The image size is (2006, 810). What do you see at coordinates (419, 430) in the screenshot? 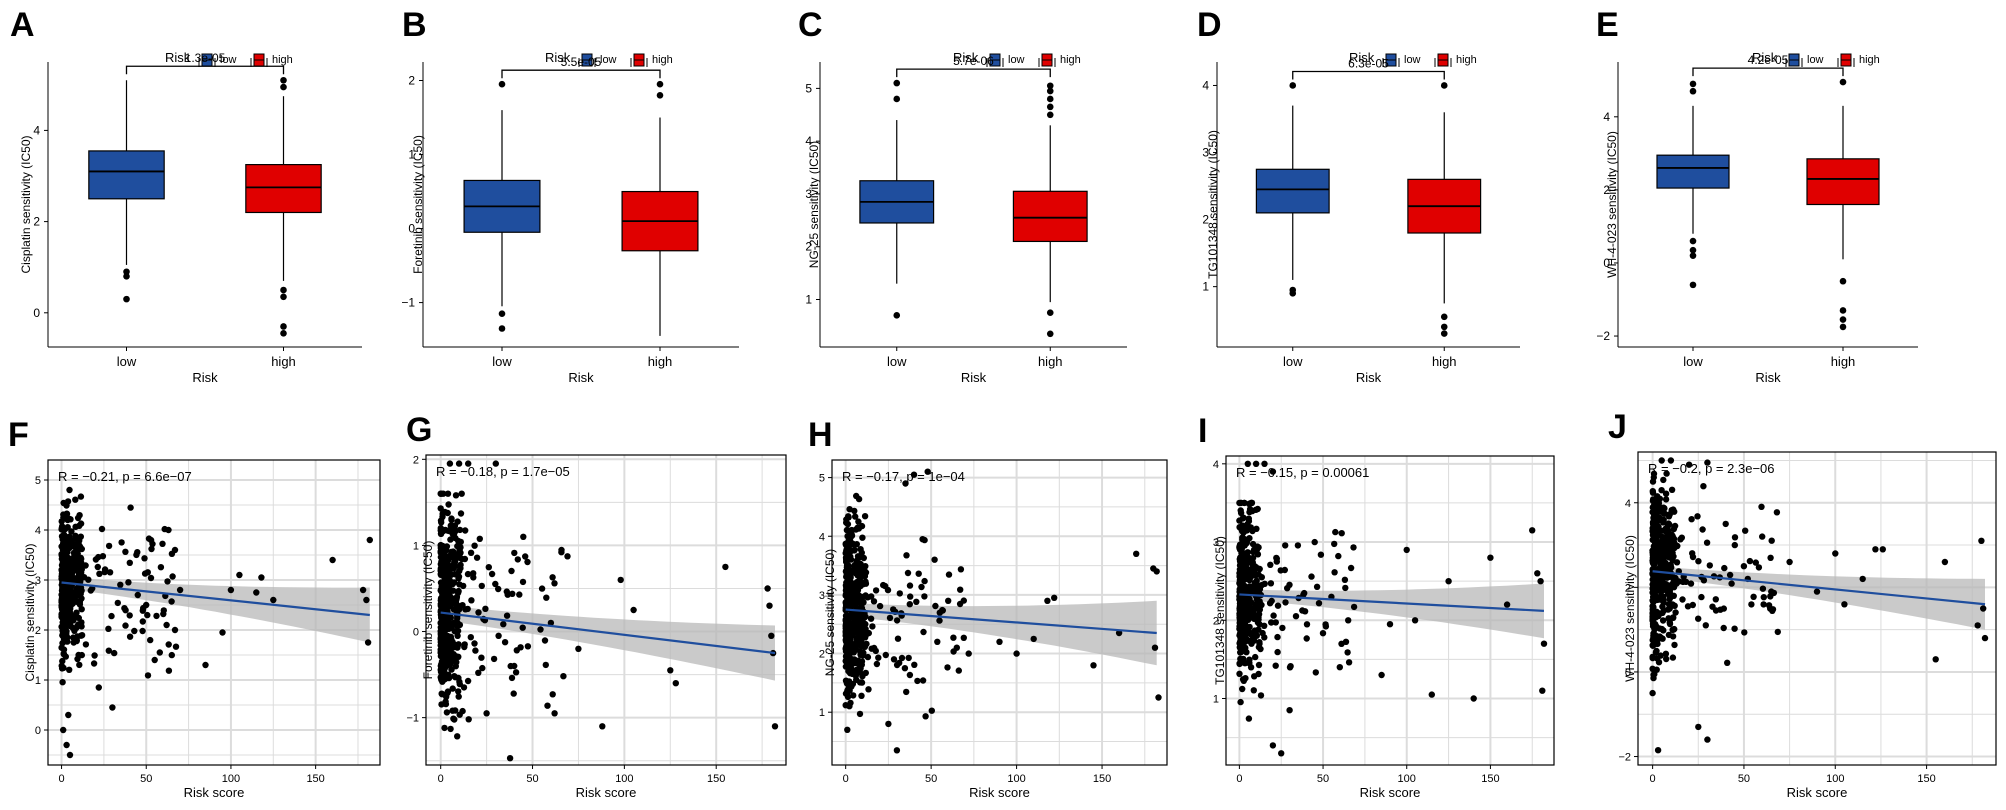
I see `panel-label: G` at bounding box center [419, 430].